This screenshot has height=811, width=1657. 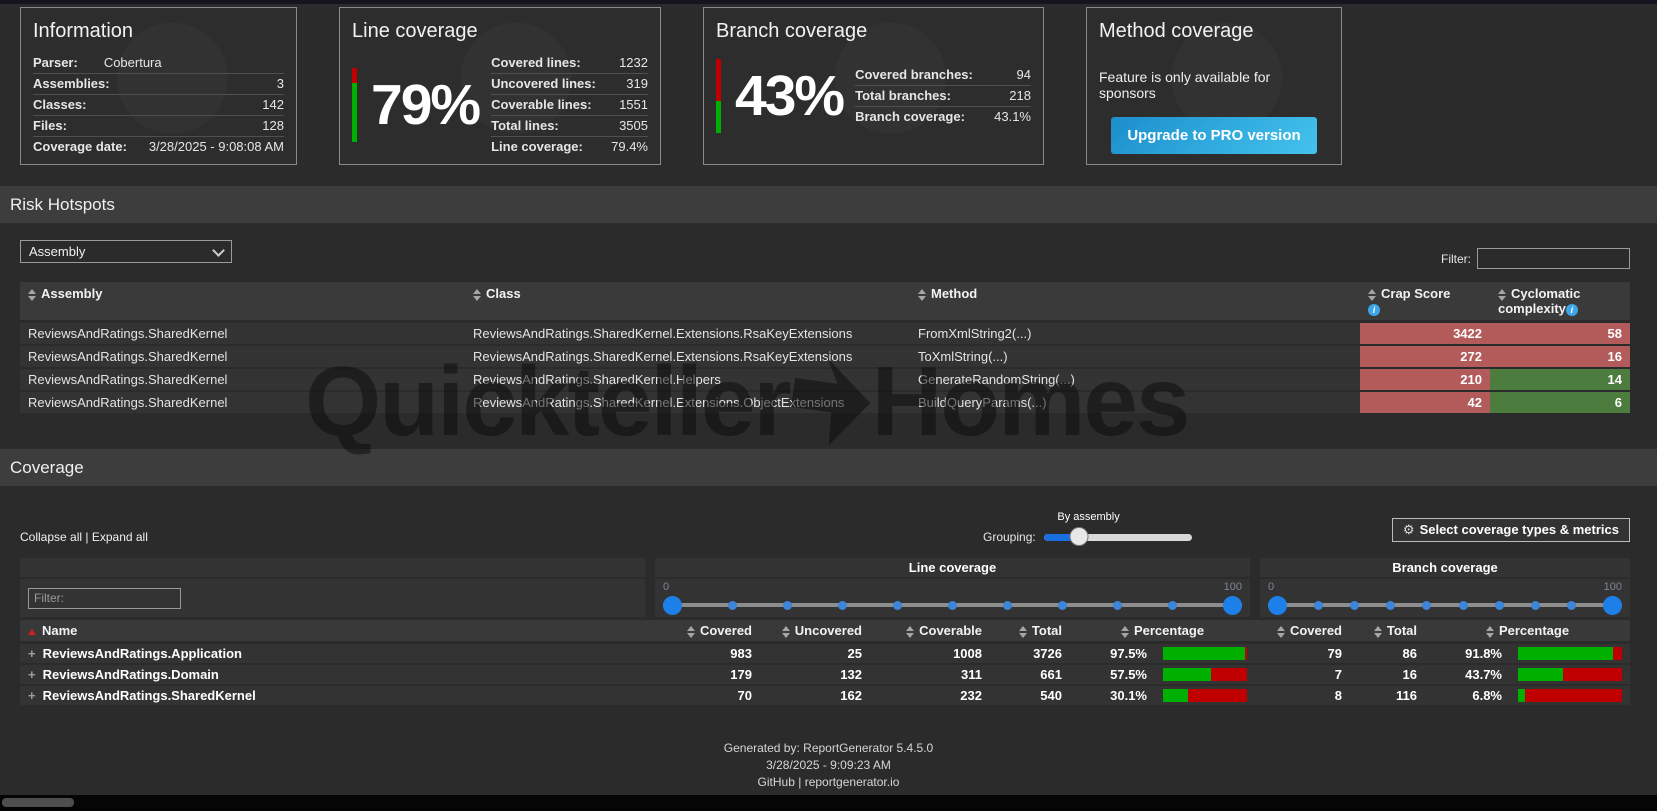 I want to click on risk-col-assembly: Assembly, so click(x=242, y=302).